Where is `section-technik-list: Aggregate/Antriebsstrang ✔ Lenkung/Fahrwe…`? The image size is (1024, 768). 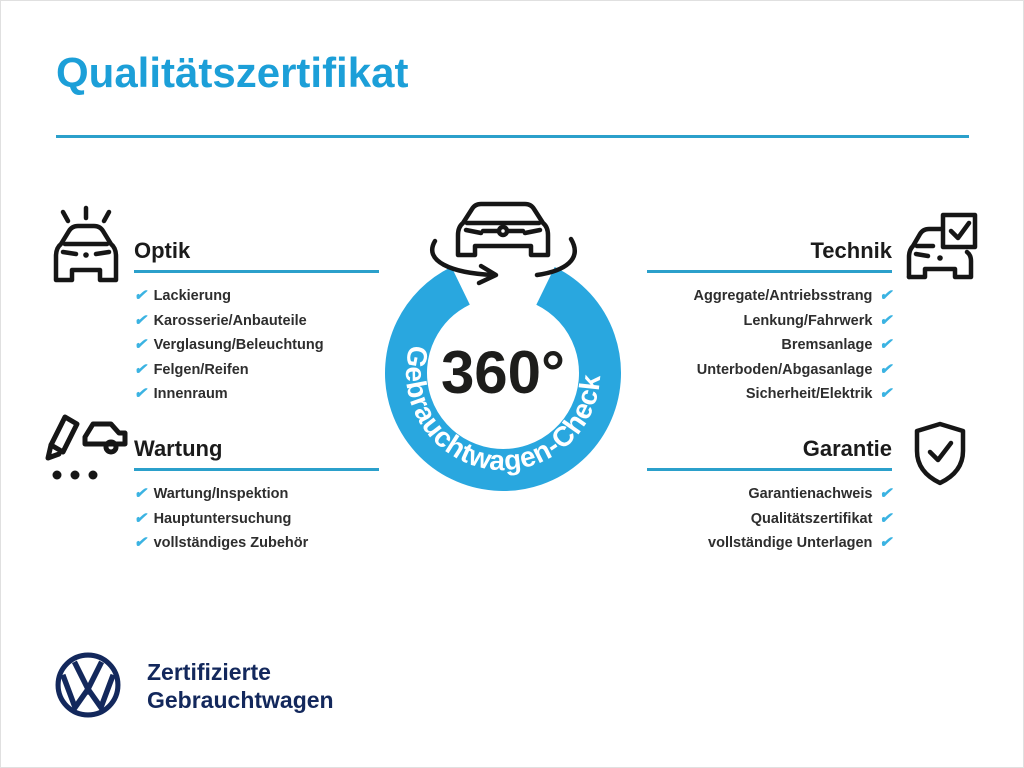
section-technik-list: Aggregate/Antriebsstrang ✔ Lenkung/Fahrwe… is located at coordinates (742, 345).